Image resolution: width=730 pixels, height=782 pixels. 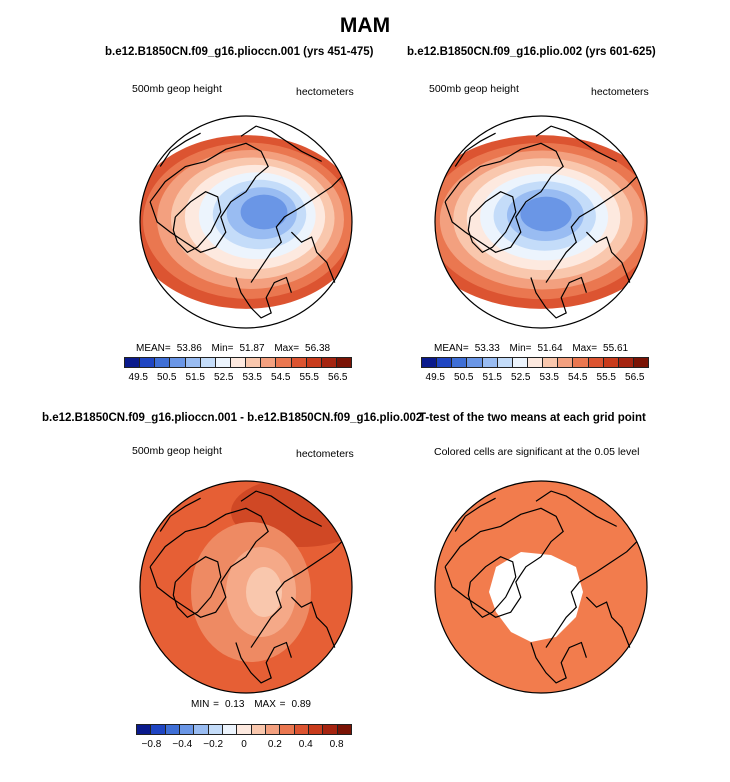 I want to click on max-value: 56.38, so click(x=318, y=348).